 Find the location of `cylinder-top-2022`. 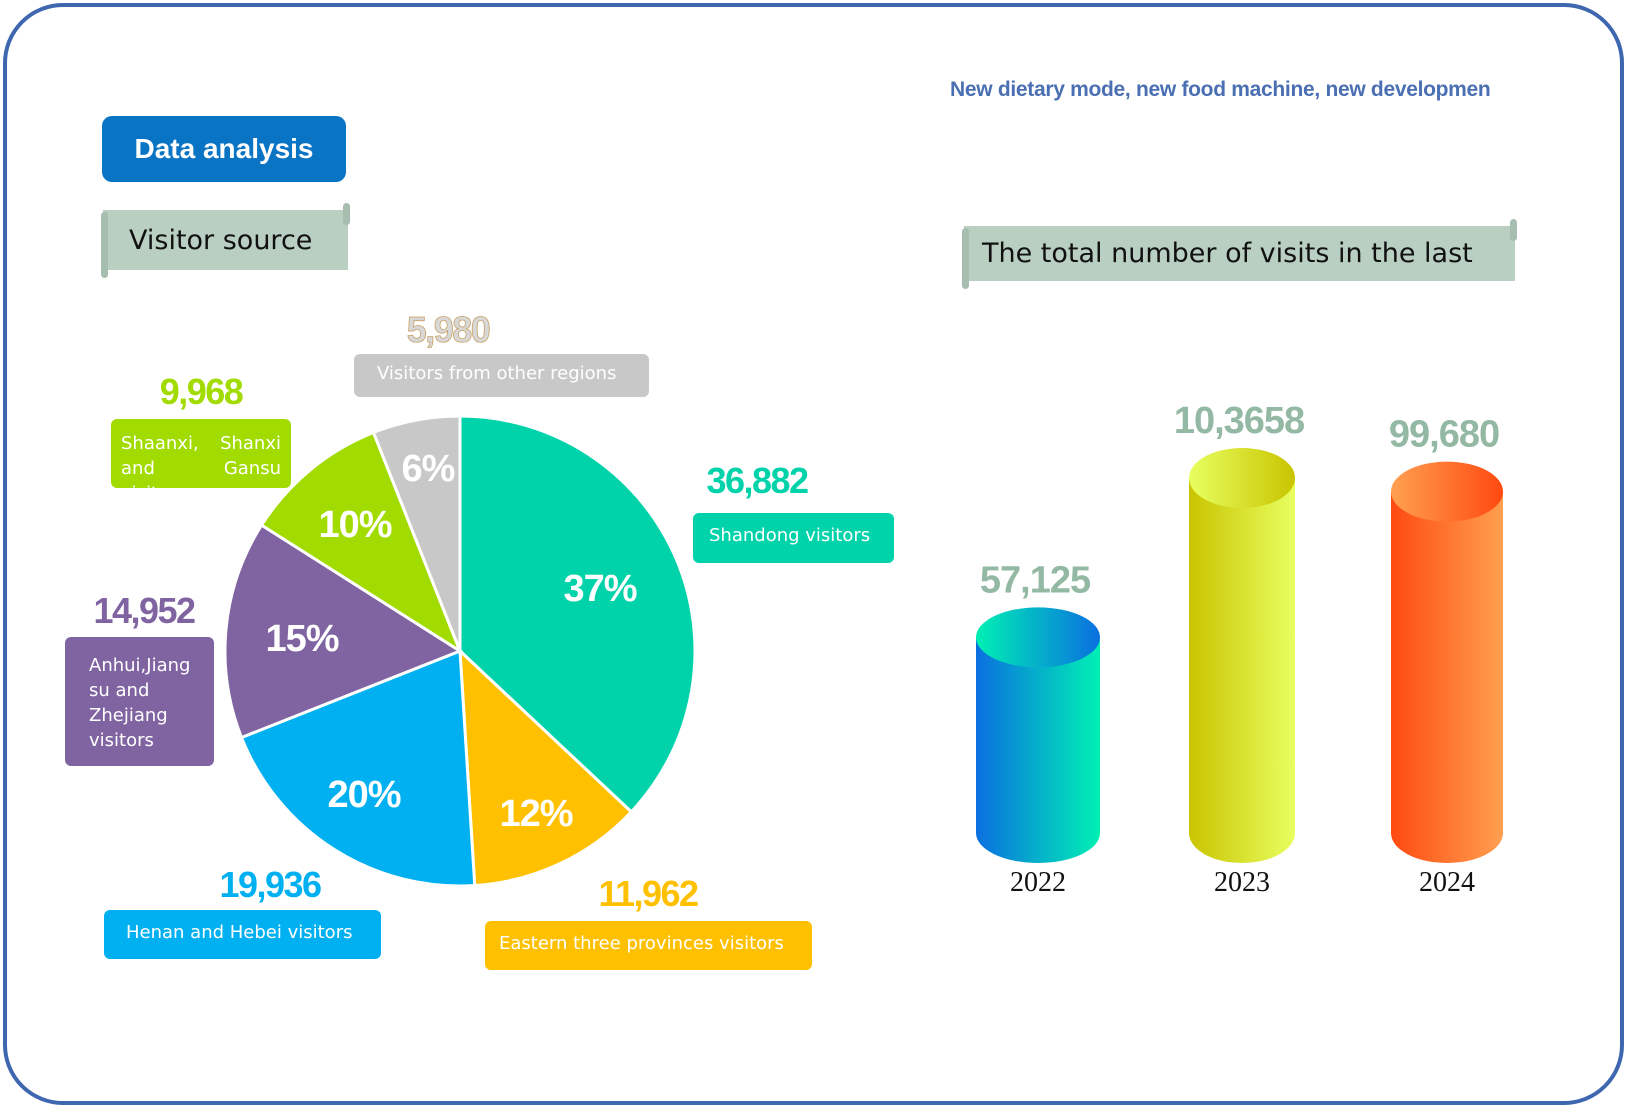

cylinder-top-2022 is located at coordinates (1038, 637).